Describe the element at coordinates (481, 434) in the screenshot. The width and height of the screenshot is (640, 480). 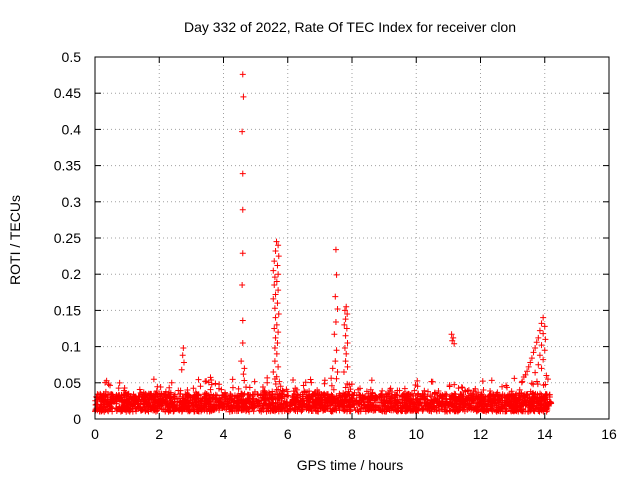
I see `x-tick-label: 12` at that location.